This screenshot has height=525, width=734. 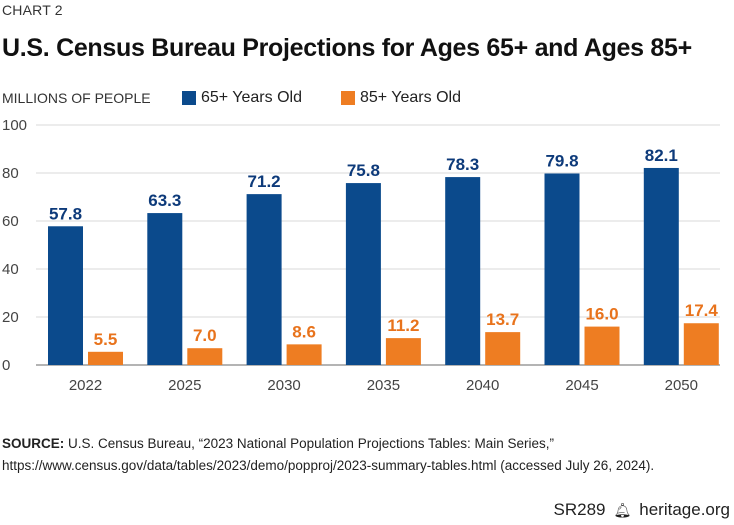 What do you see at coordinates (579, 509) in the screenshot?
I see `report-id: SR289` at bounding box center [579, 509].